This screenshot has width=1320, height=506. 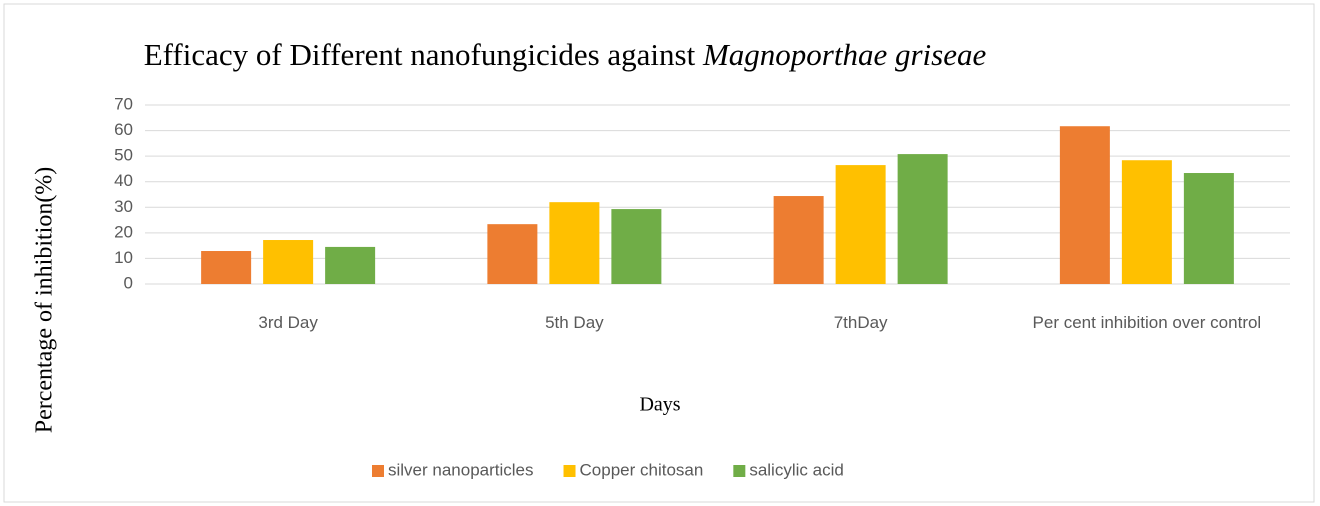 I want to click on y-tick-label: 0, so click(x=128, y=282).